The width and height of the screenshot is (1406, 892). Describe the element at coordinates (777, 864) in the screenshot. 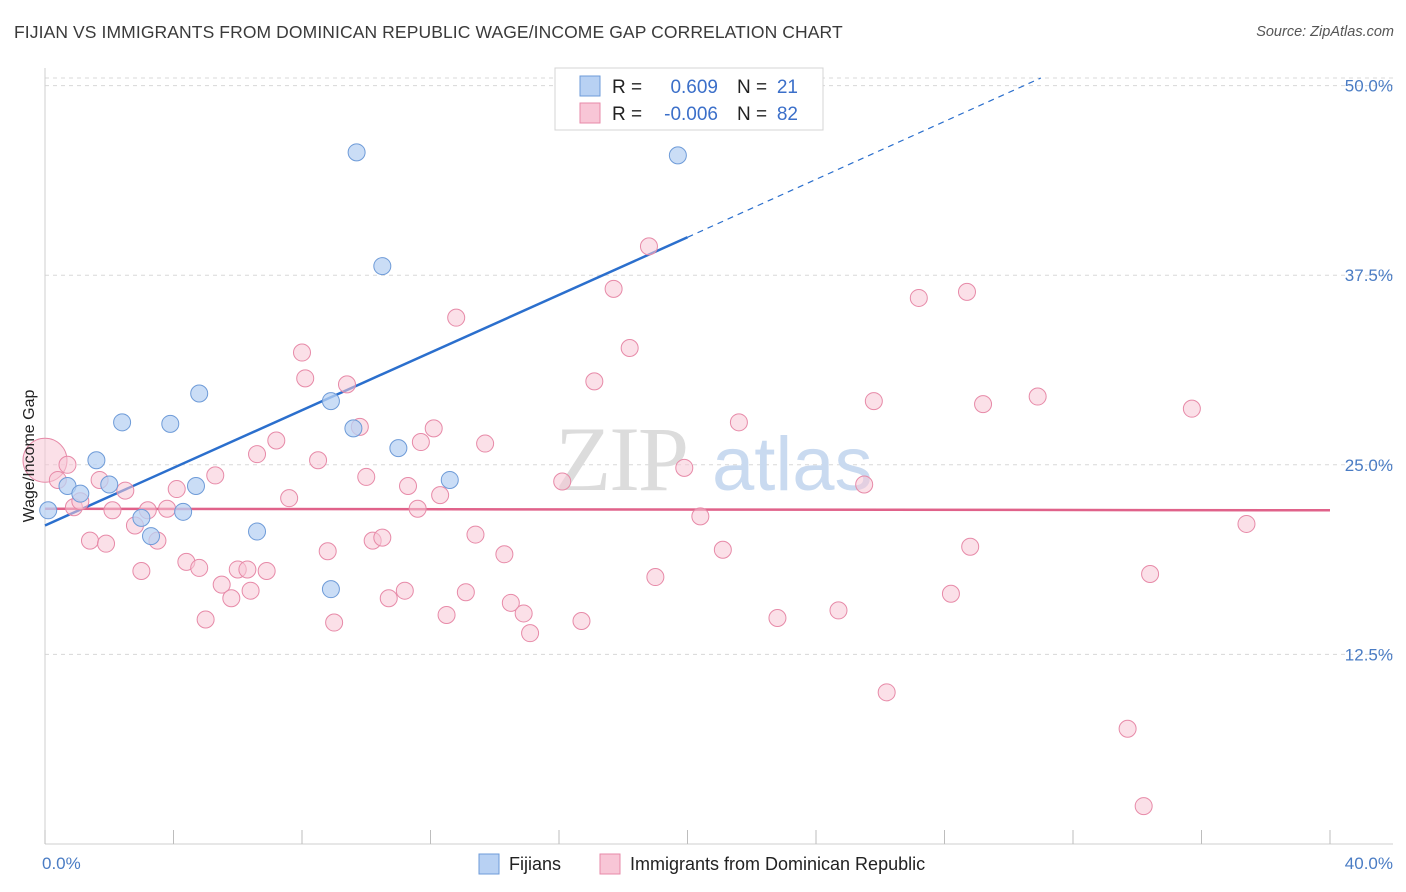

I see `bottom-legend-label-immigrants: Immigrants from Dominican Republic` at that location.